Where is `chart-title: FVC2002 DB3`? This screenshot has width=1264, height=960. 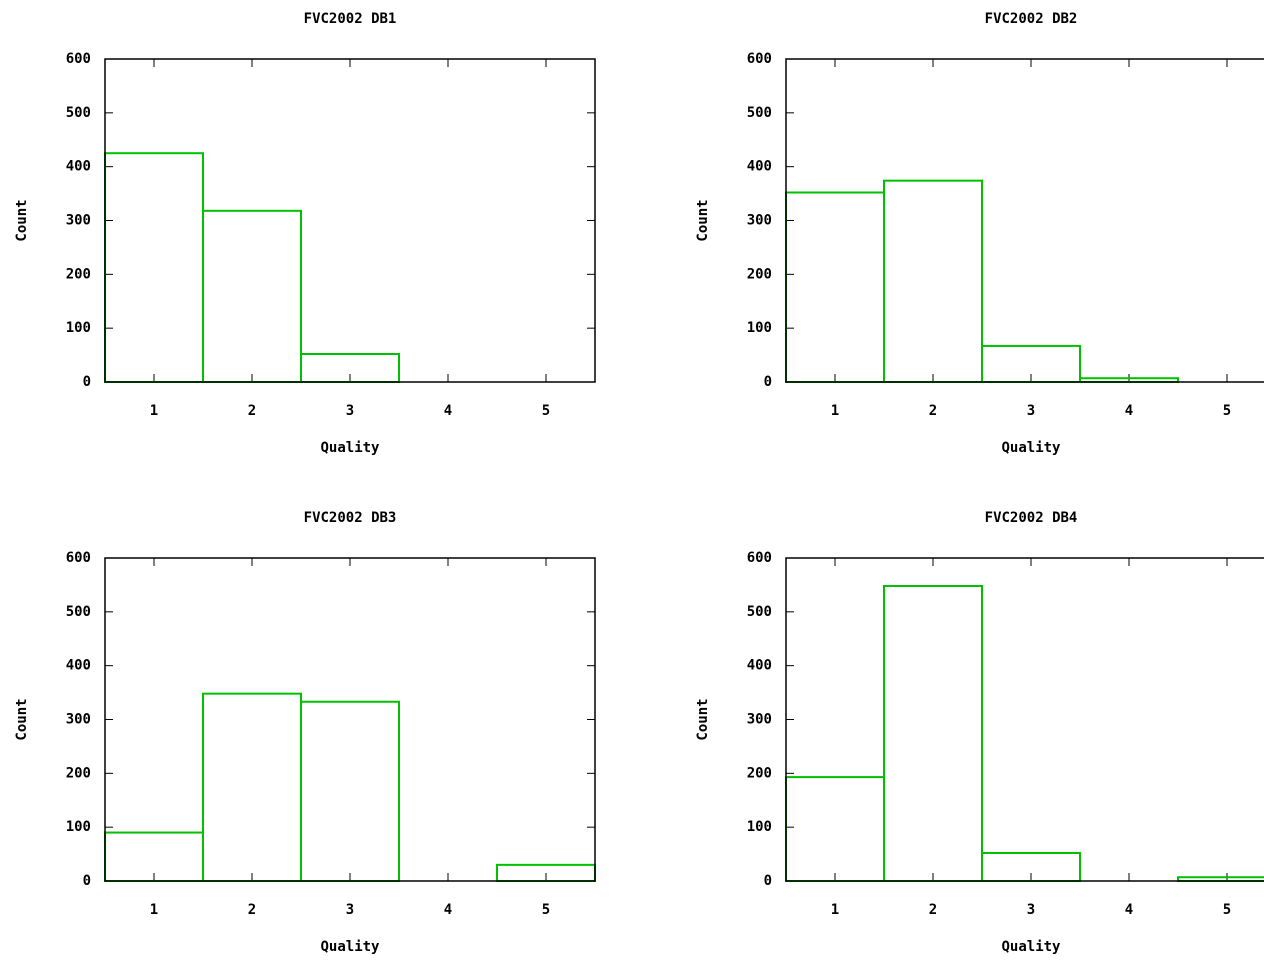
chart-title: FVC2002 DB3 is located at coordinates (350, 518).